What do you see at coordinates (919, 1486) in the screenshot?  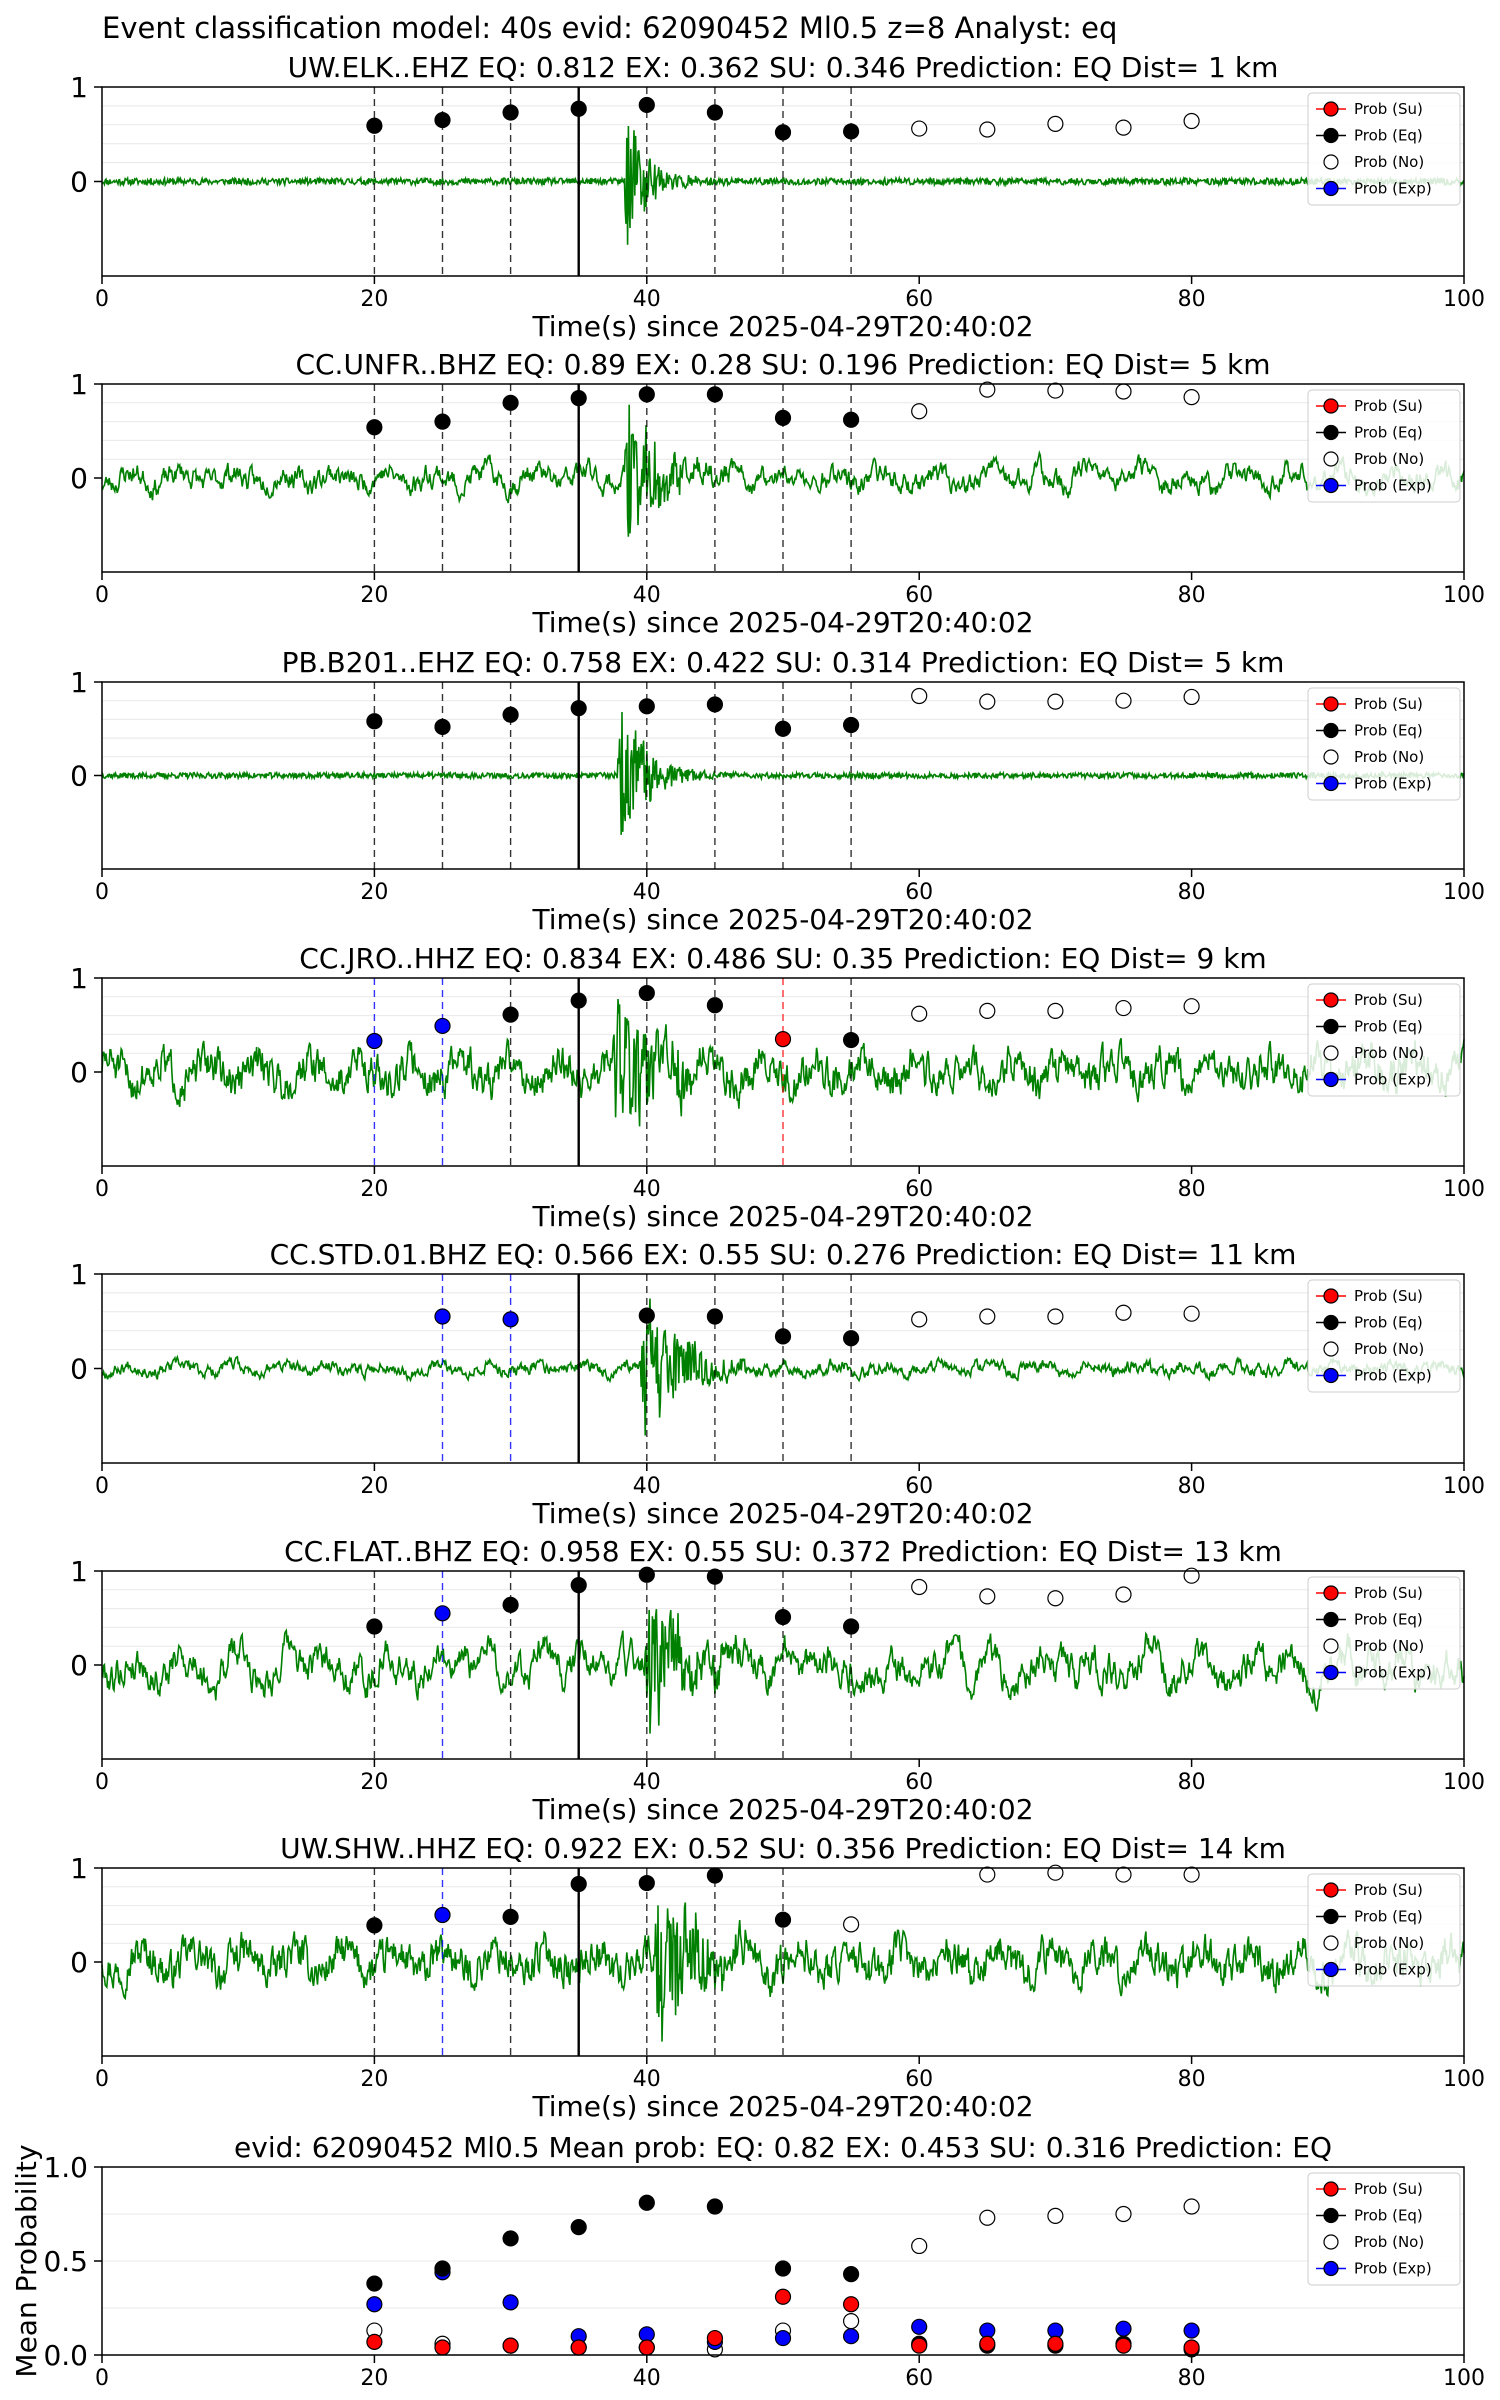 I see `x-tick-label: 60` at bounding box center [919, 1486].